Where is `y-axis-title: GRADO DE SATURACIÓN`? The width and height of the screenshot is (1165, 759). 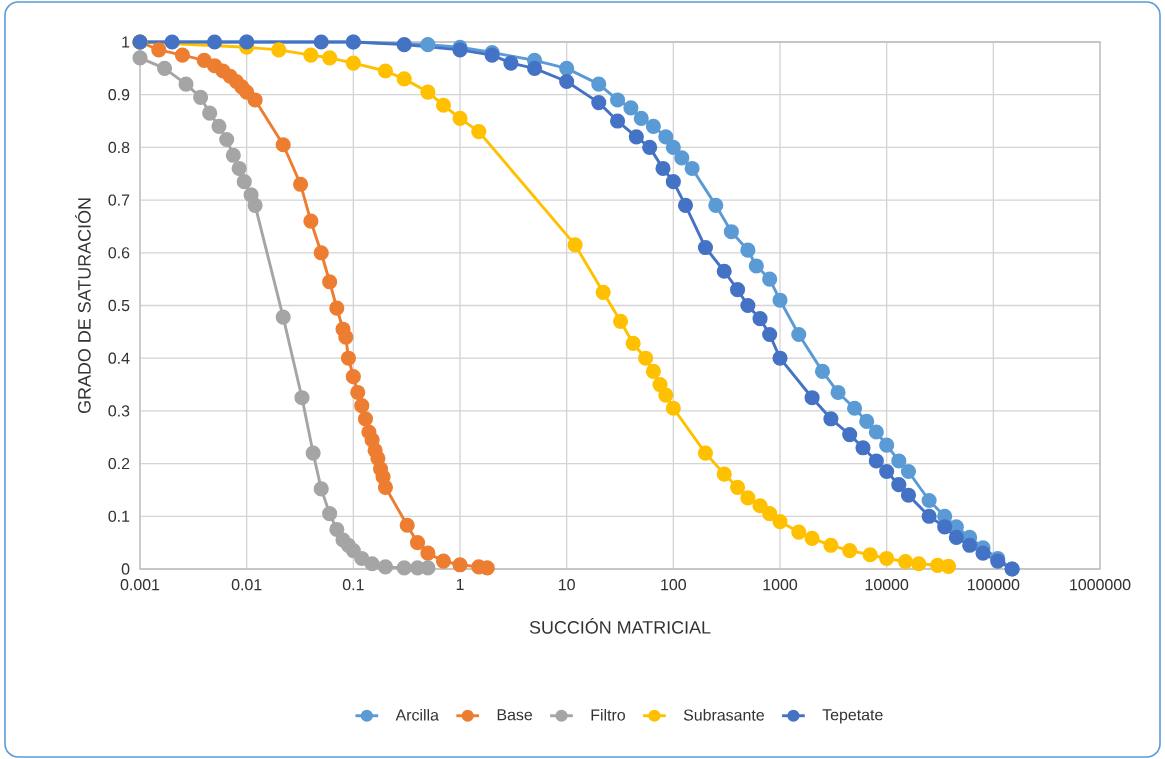 y-axis-title: GRADO DE SATURACIÓN is located at coordinates (83, 306).